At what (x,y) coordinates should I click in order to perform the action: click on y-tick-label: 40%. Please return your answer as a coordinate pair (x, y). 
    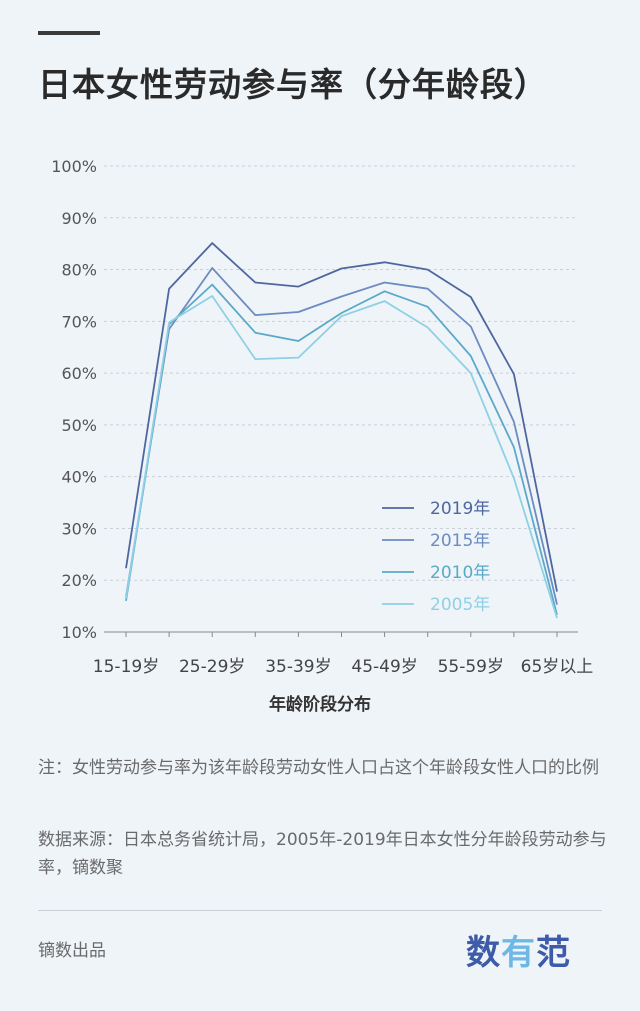
    Looking at the image, I should click on (79, 477).